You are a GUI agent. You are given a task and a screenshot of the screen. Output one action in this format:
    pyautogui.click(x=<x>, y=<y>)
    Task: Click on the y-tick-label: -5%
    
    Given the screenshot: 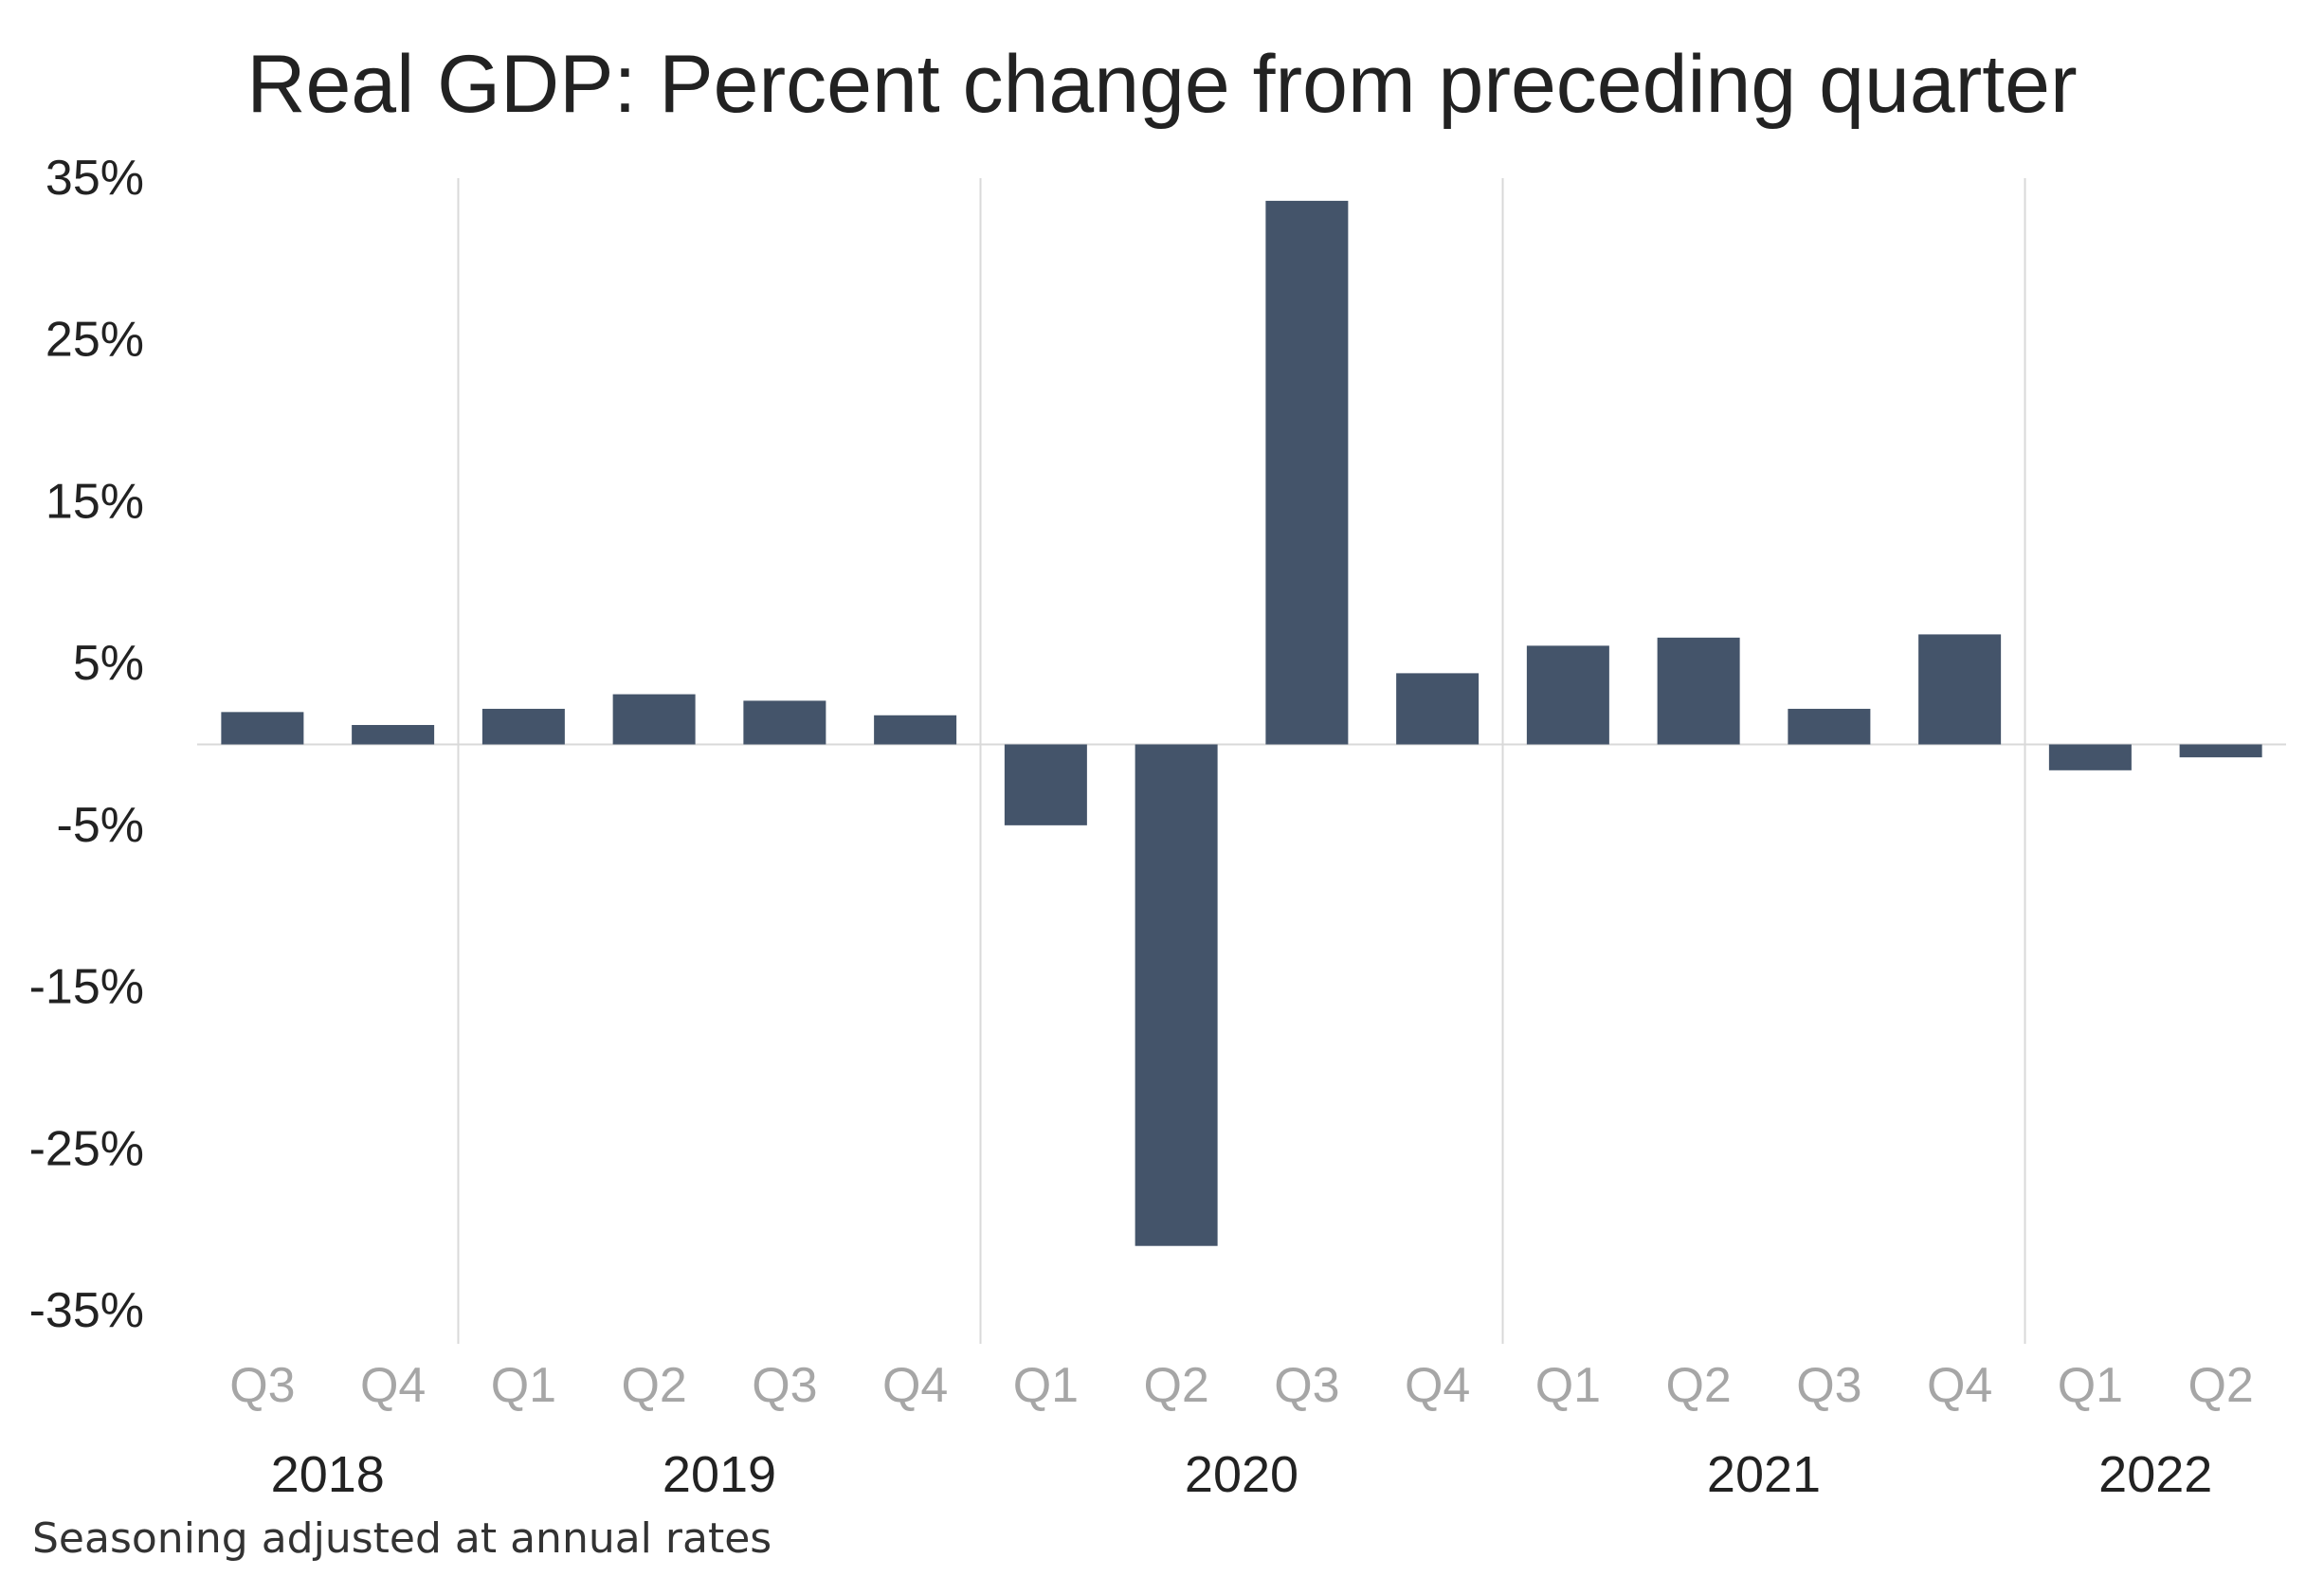 What is the action you would take?
    pyautogui.click(x=101, y=826)
    